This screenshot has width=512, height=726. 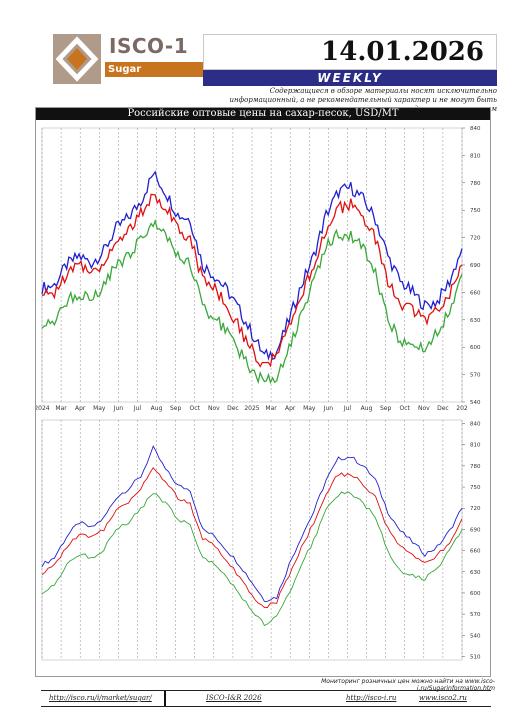 I want to click on isco-logo: ISCO-1 Sugar Monitoring, so click(x=128, y=62).